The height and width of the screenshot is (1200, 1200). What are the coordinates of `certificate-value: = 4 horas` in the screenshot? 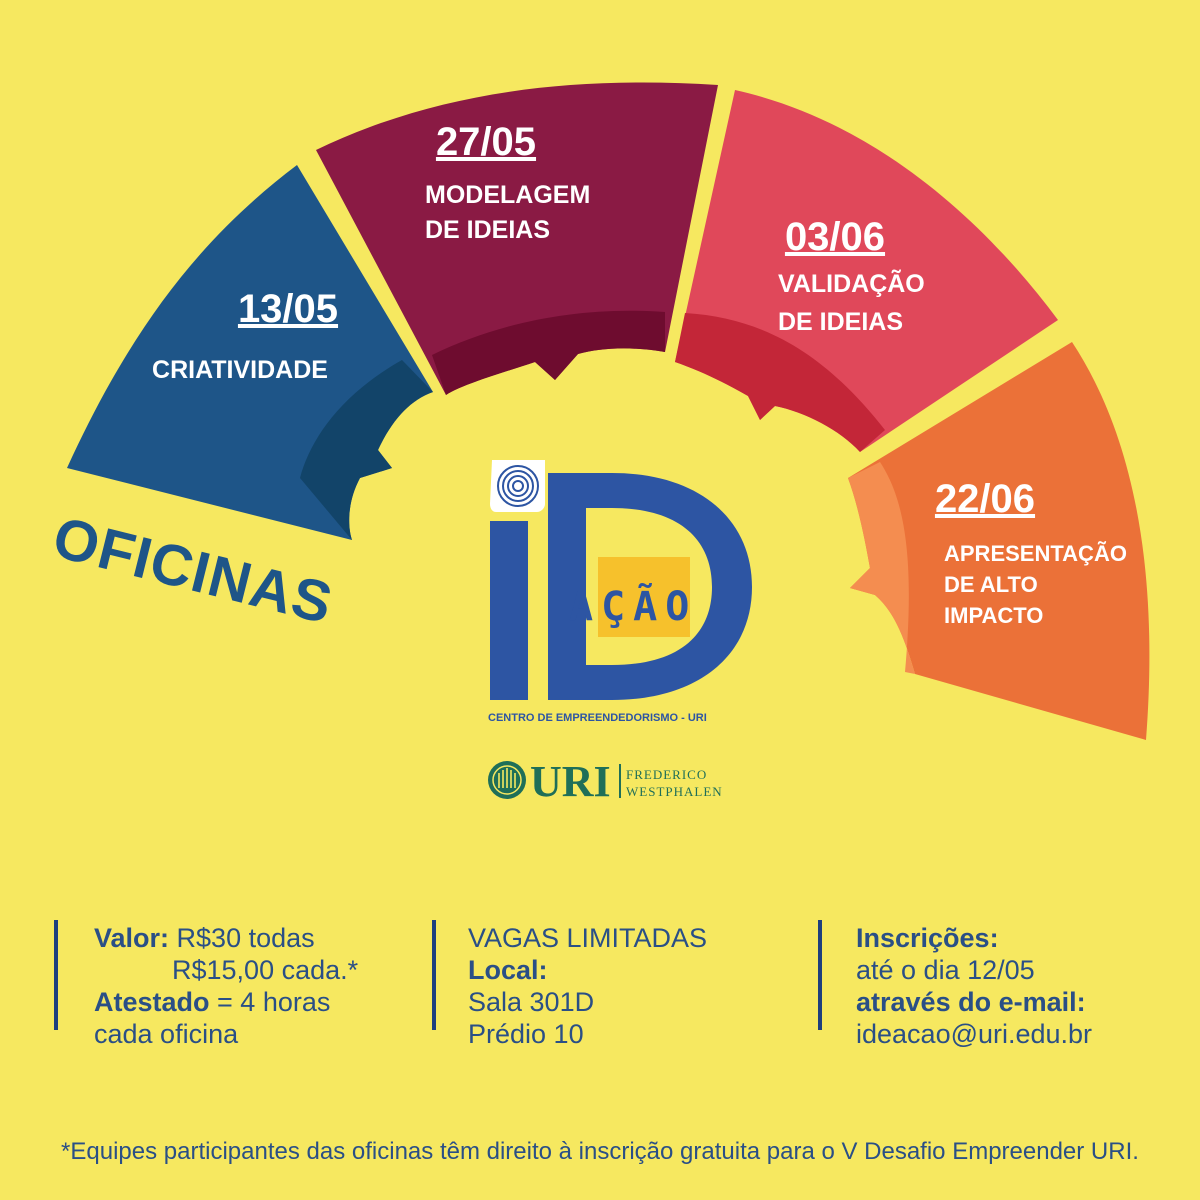 It's located at (274, 1002).